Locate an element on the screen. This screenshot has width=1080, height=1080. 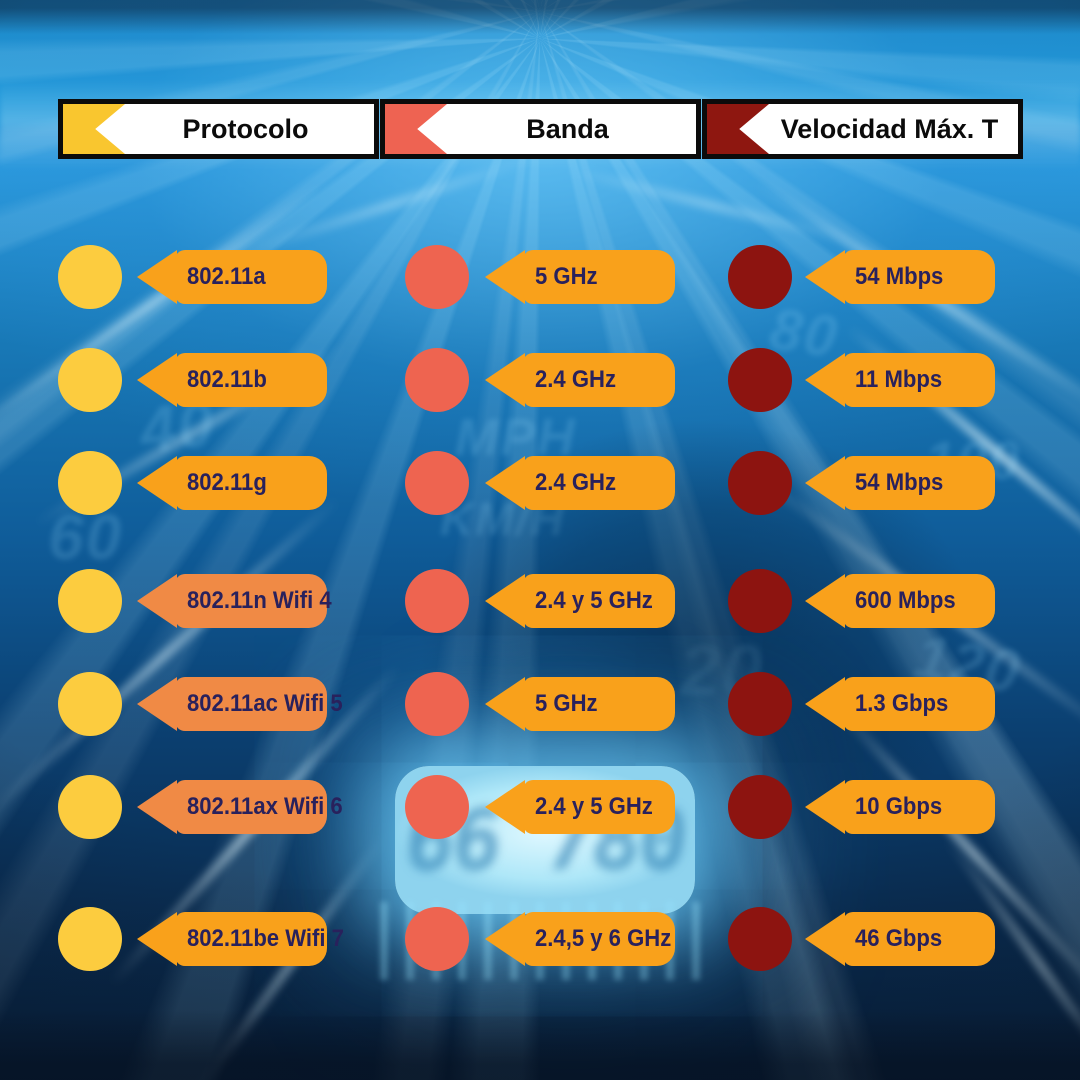
speed-tag: 11 Mbps is located at coordinates (900, 380).